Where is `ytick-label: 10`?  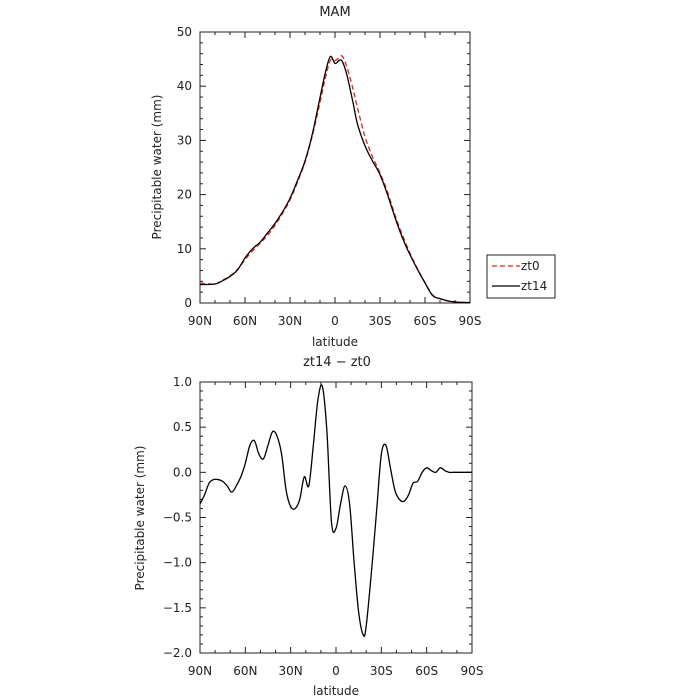 ytick-label: 10 is located at coordinates (184, 249).